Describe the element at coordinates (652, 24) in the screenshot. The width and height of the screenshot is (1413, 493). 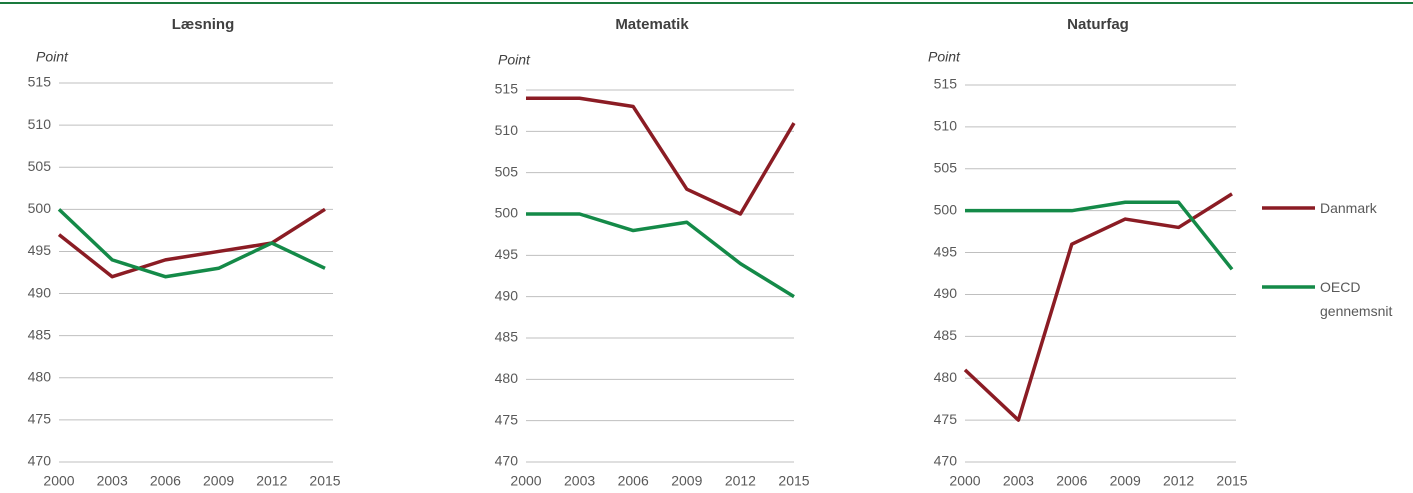
I see `chart-title: Matematik` at that location.